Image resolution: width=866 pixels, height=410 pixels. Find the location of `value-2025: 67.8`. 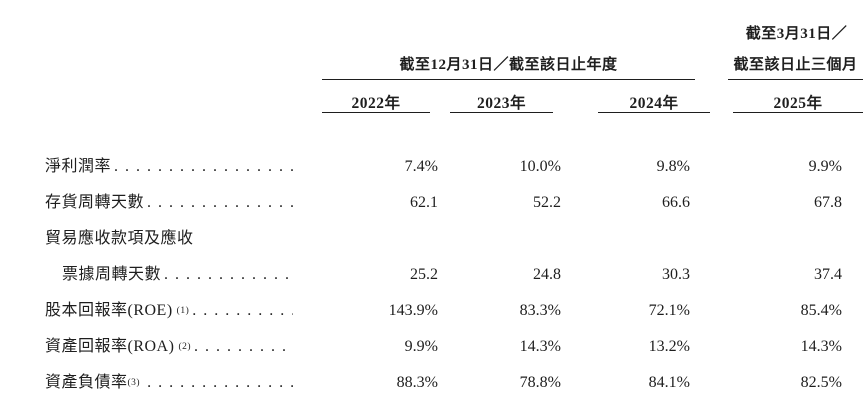

value-2025: 67.8 is located at coordinates (828, 202).